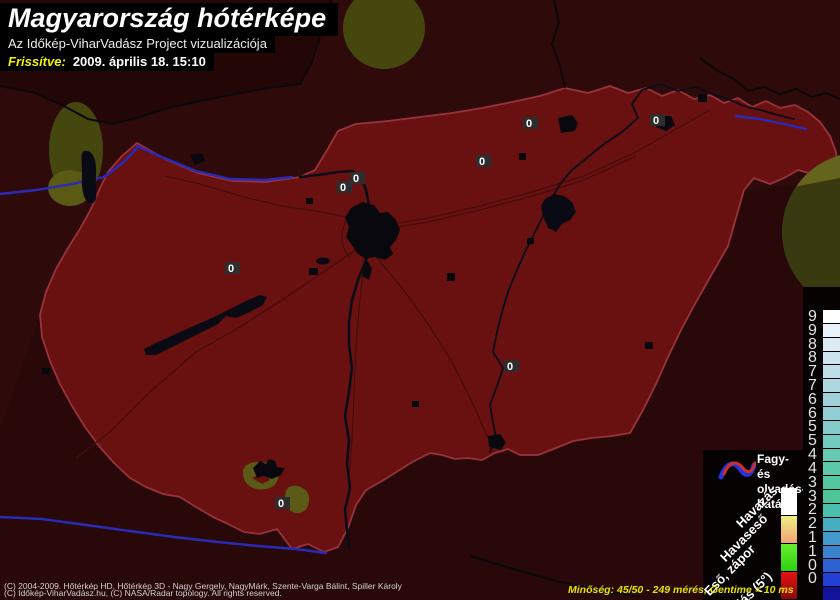  Describe the element at coordinates (70, 188) in the screenshot. I see `radar-clutter-blob-west-bright` at that location.